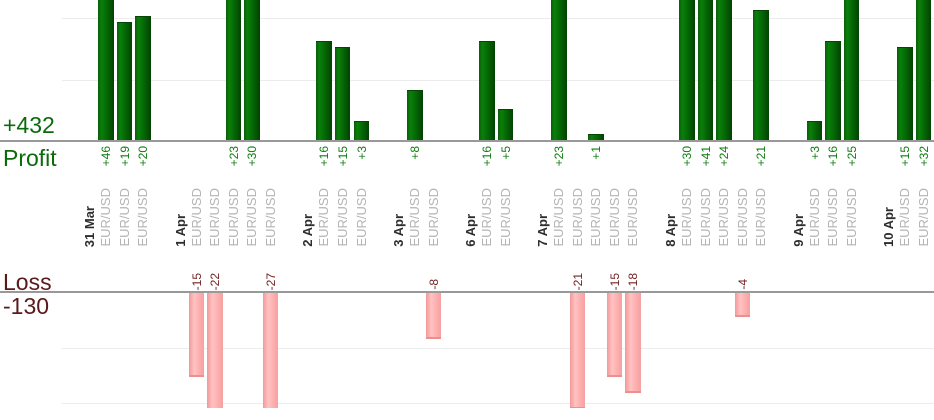 The width and height of the screenshot is (934, 420). Describe the element at coordinates (633, 281) in the screenshot. I see `loss-value-label: -18` at that location.